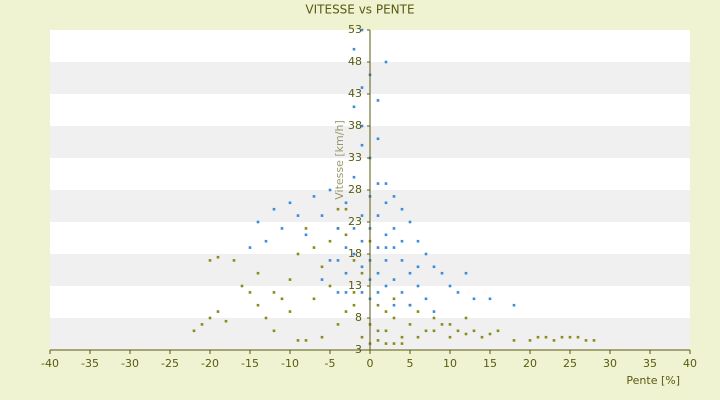  Describe the element at coordinates (355, 93) in the screenshot. I see `y-tick-label: 43` at that location.